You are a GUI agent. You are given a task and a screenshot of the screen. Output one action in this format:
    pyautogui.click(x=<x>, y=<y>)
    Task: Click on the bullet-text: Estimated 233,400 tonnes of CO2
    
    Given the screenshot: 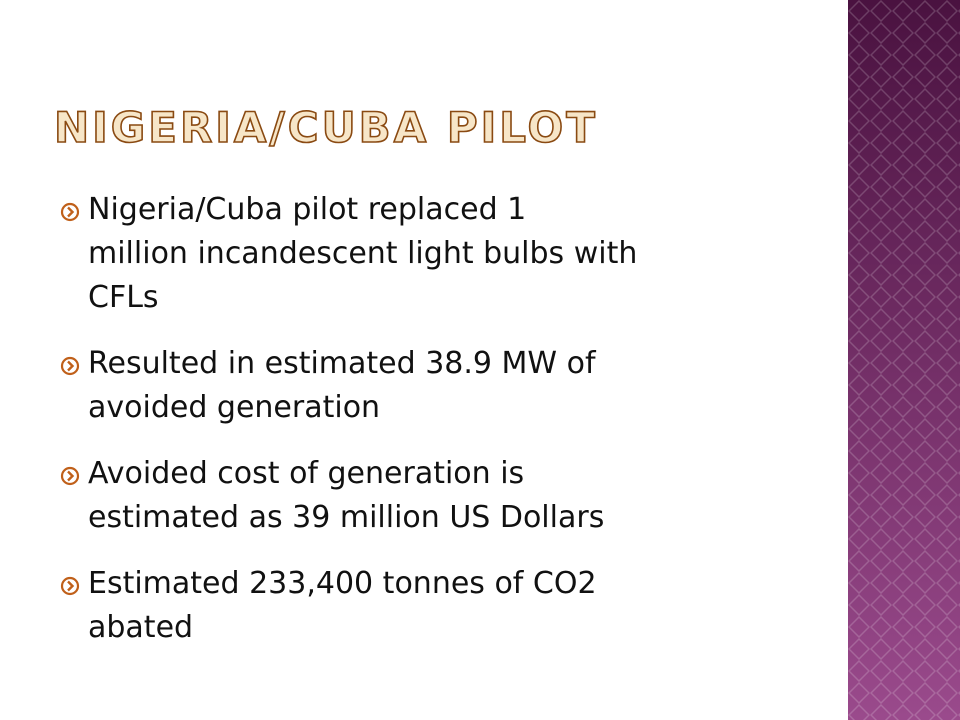 What is the action you would take?
    pyautogui.click(x=342, y=583)
    